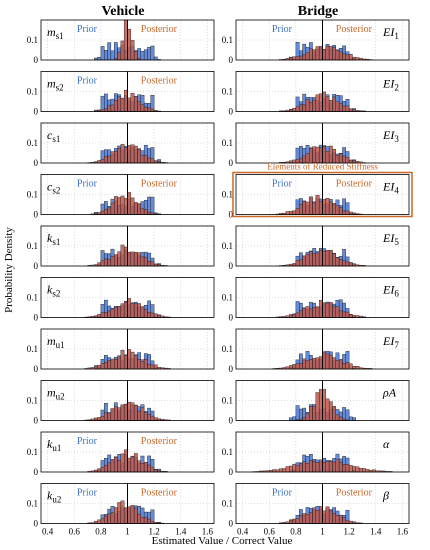 This screenshot has width=430, height=550. Describe the element at coordinates (153, 532) in the screenshot. I see `x-tick-label: 1.2` at that location.